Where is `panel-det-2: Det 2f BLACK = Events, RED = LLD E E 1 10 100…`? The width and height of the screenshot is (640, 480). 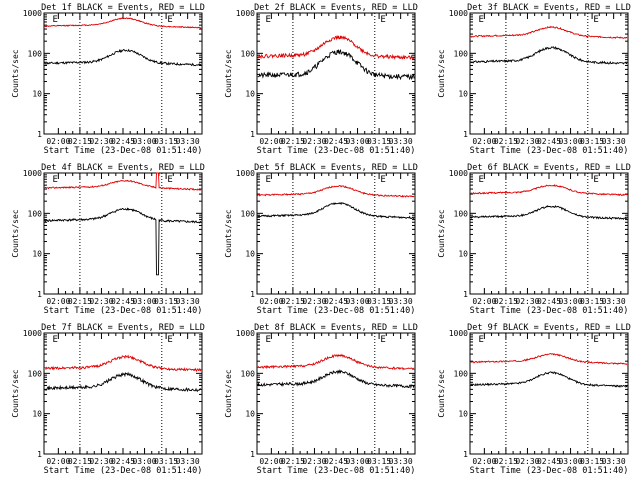
panel-det-2: Det 2f BLACK = Events, RED = LLD E E 1 10 100… is located at coordinates (321, 79).